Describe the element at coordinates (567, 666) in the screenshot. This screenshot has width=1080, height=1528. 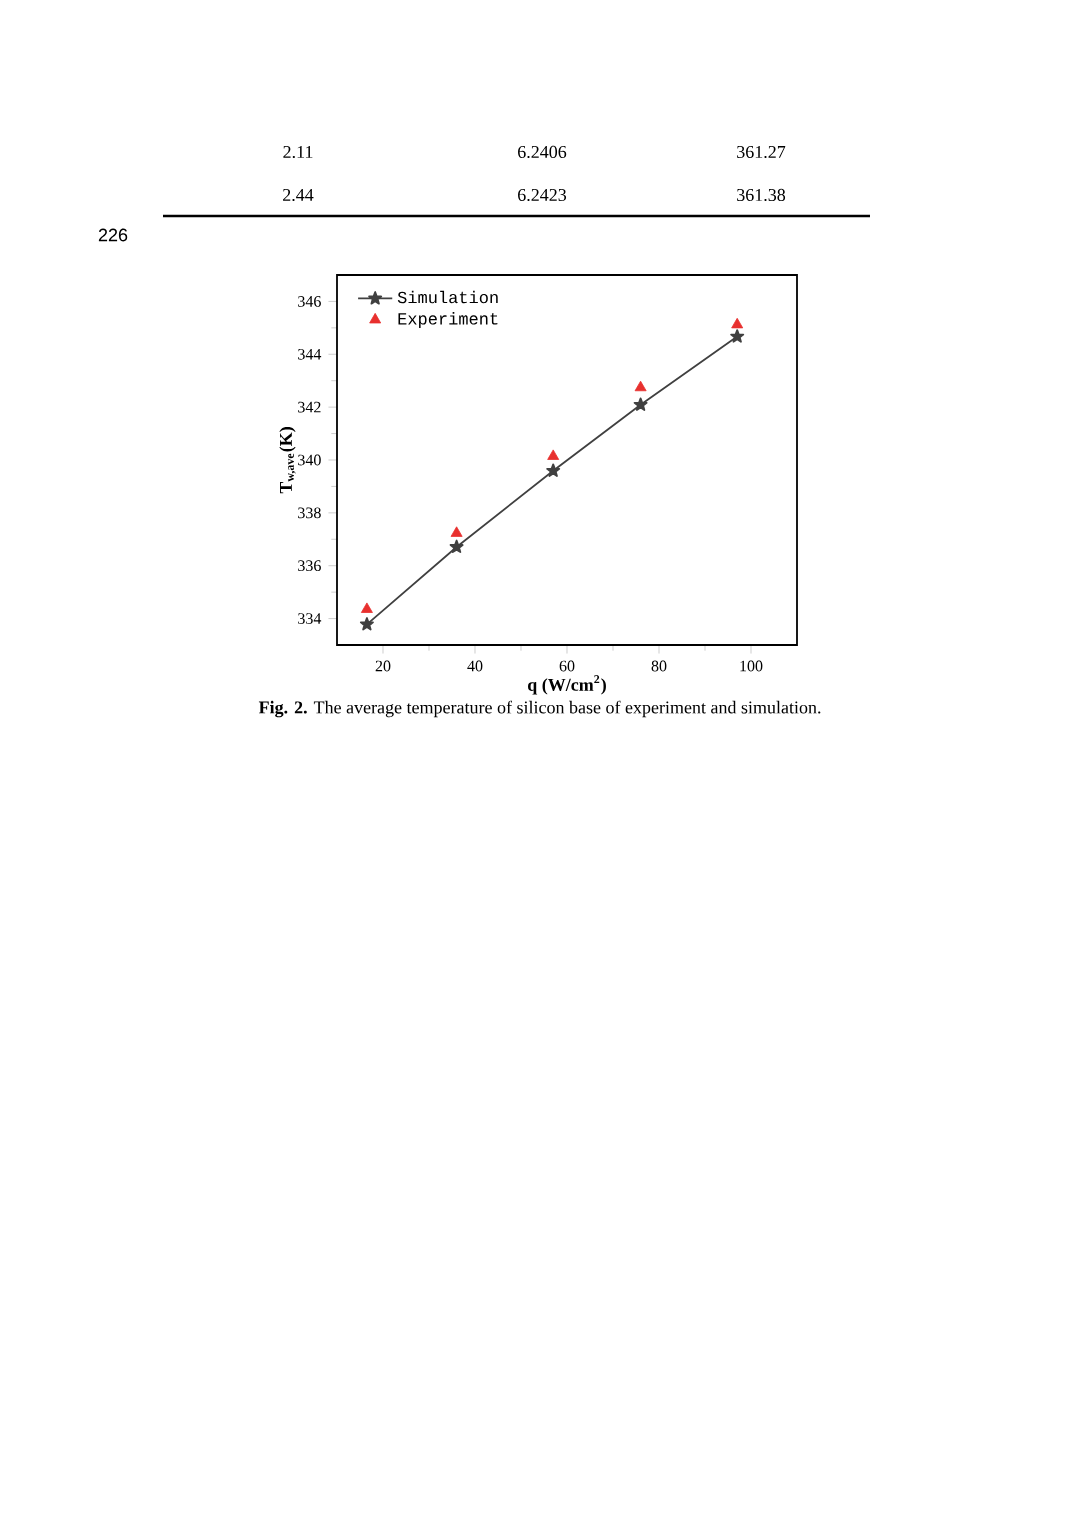
I see `x-tick-label: 60` at that location.